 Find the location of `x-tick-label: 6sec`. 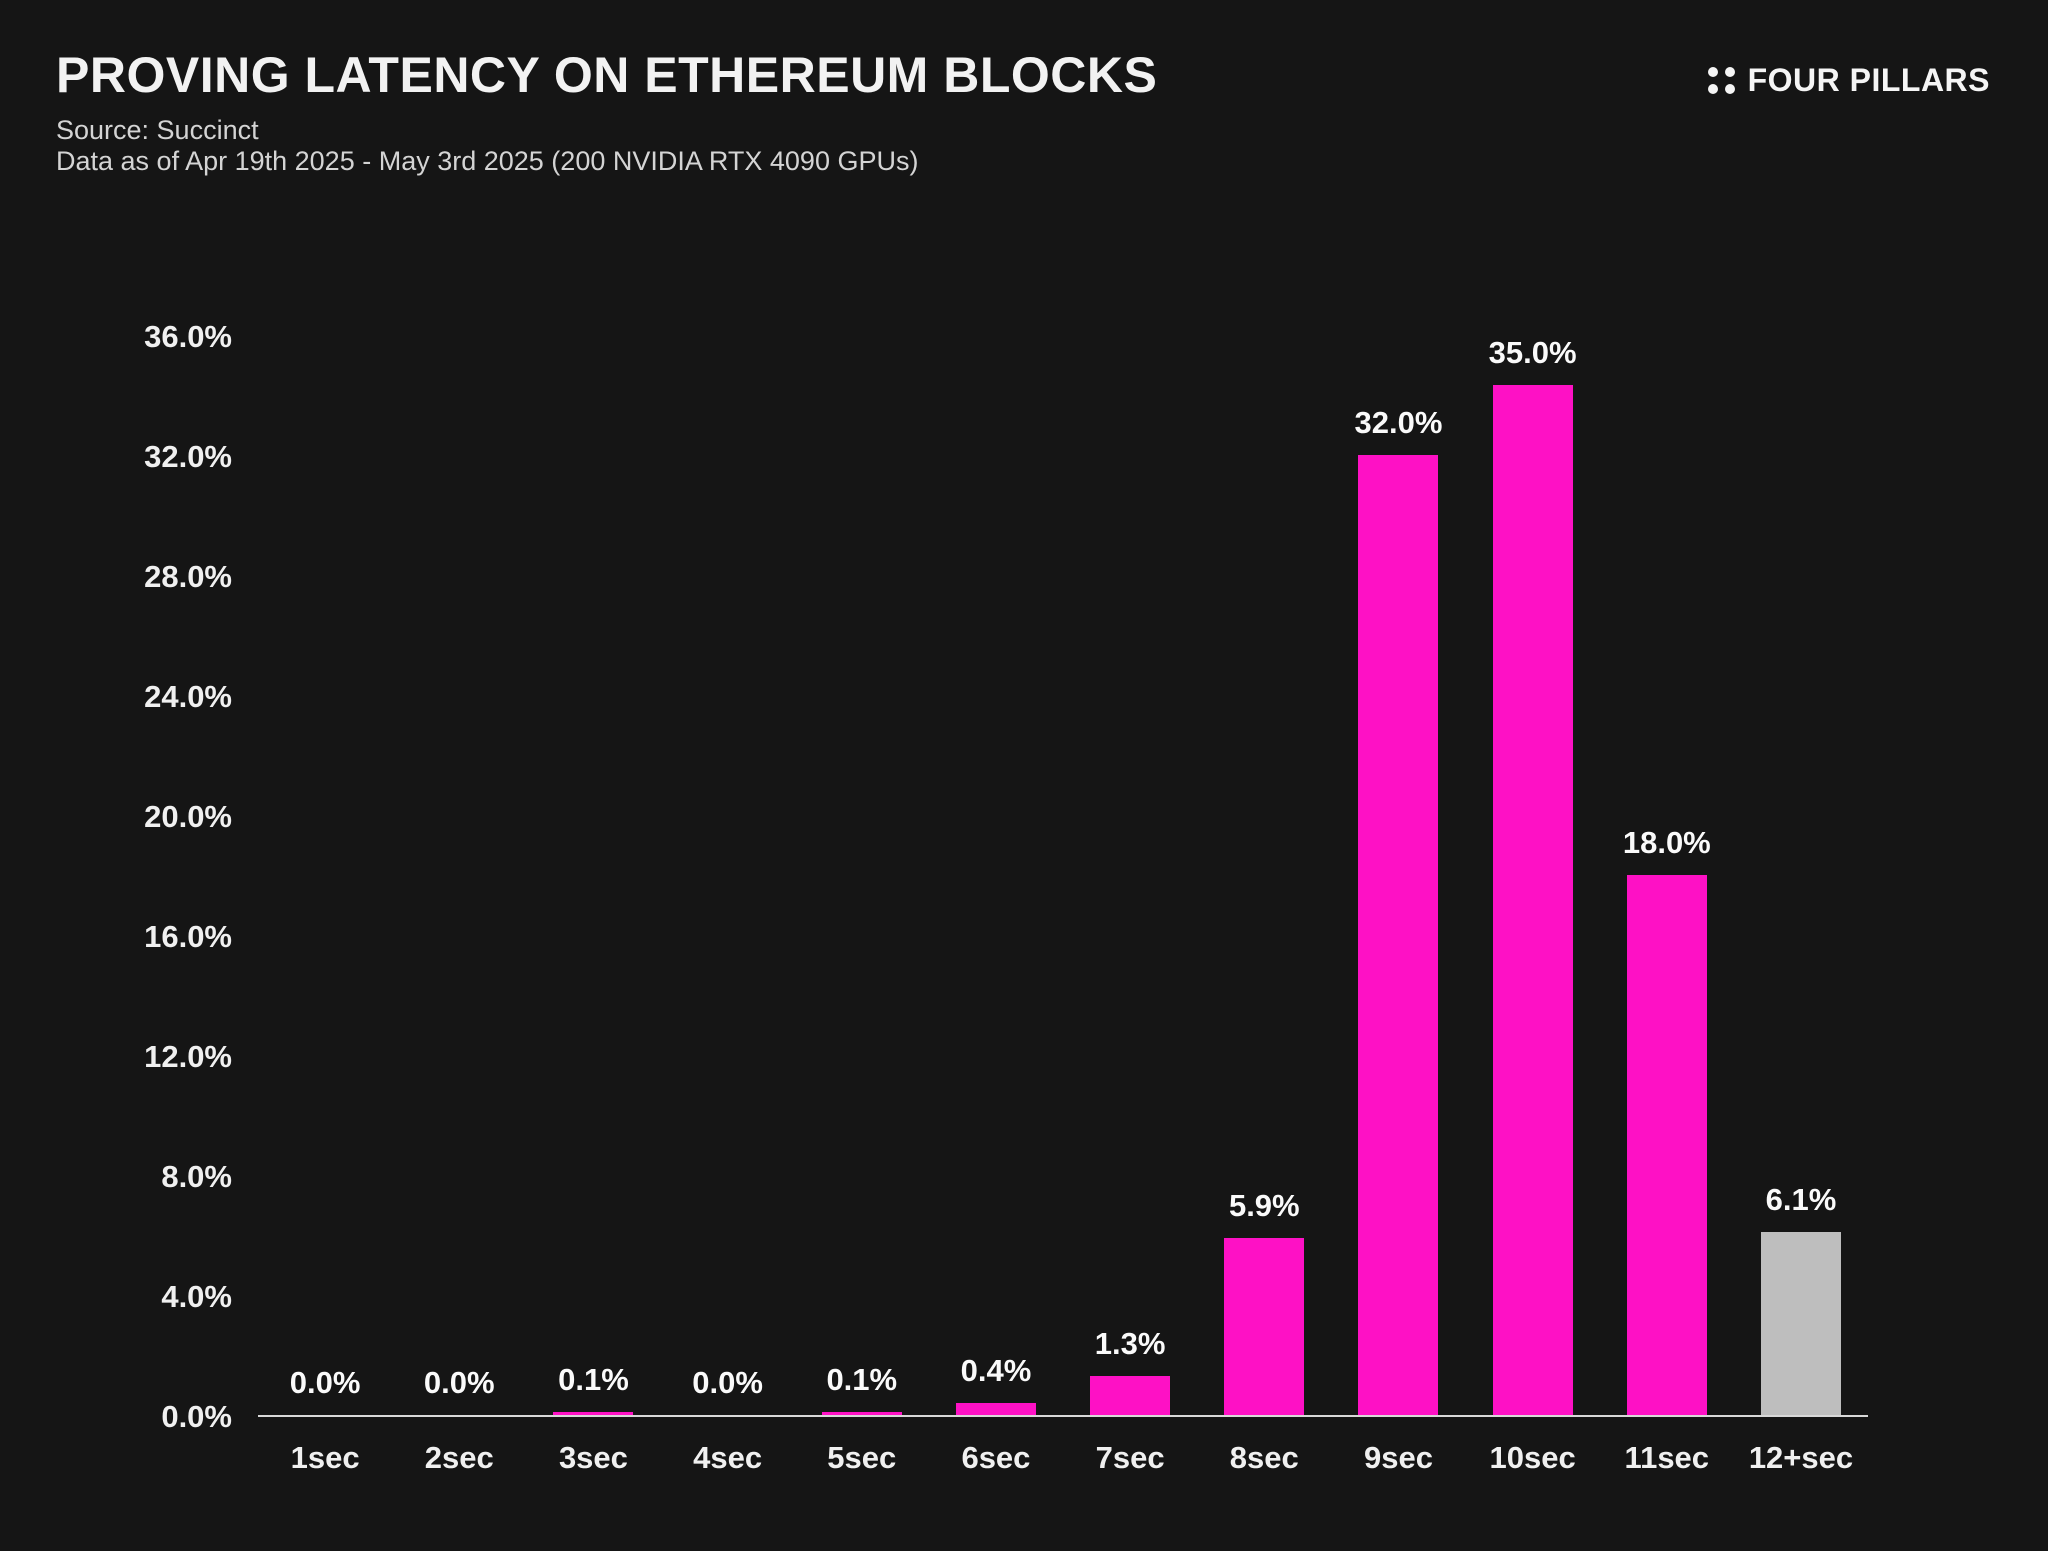

x-tick-label: 6sec is located at coordinates (996, 1457).